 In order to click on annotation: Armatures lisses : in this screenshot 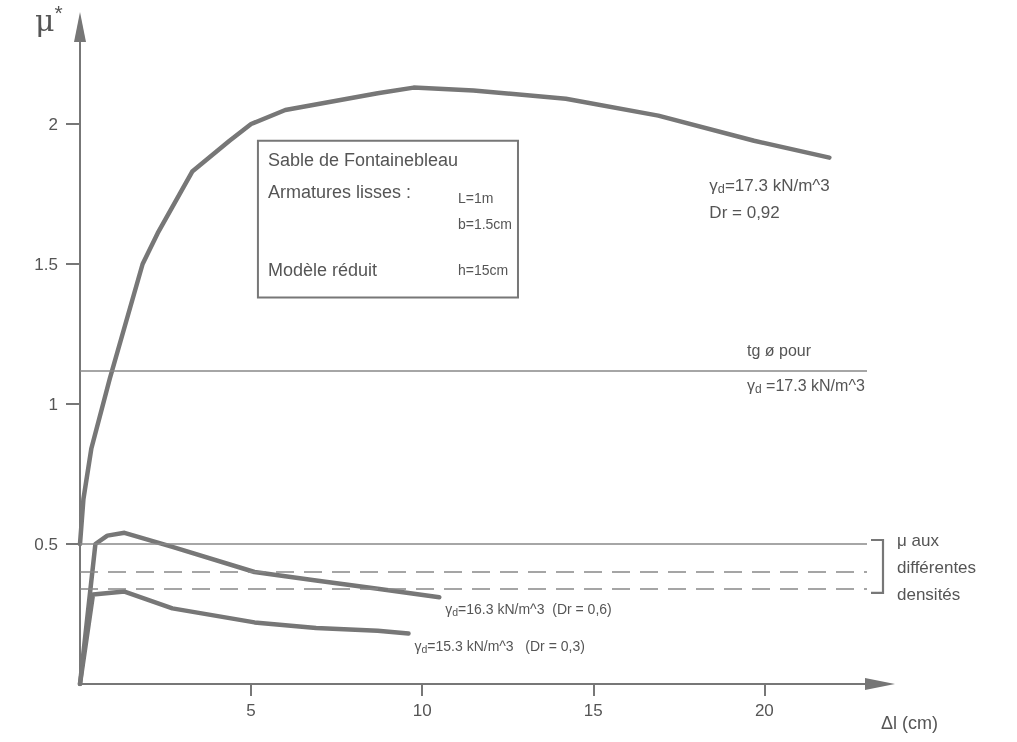, I will do `click(339, 191)`.